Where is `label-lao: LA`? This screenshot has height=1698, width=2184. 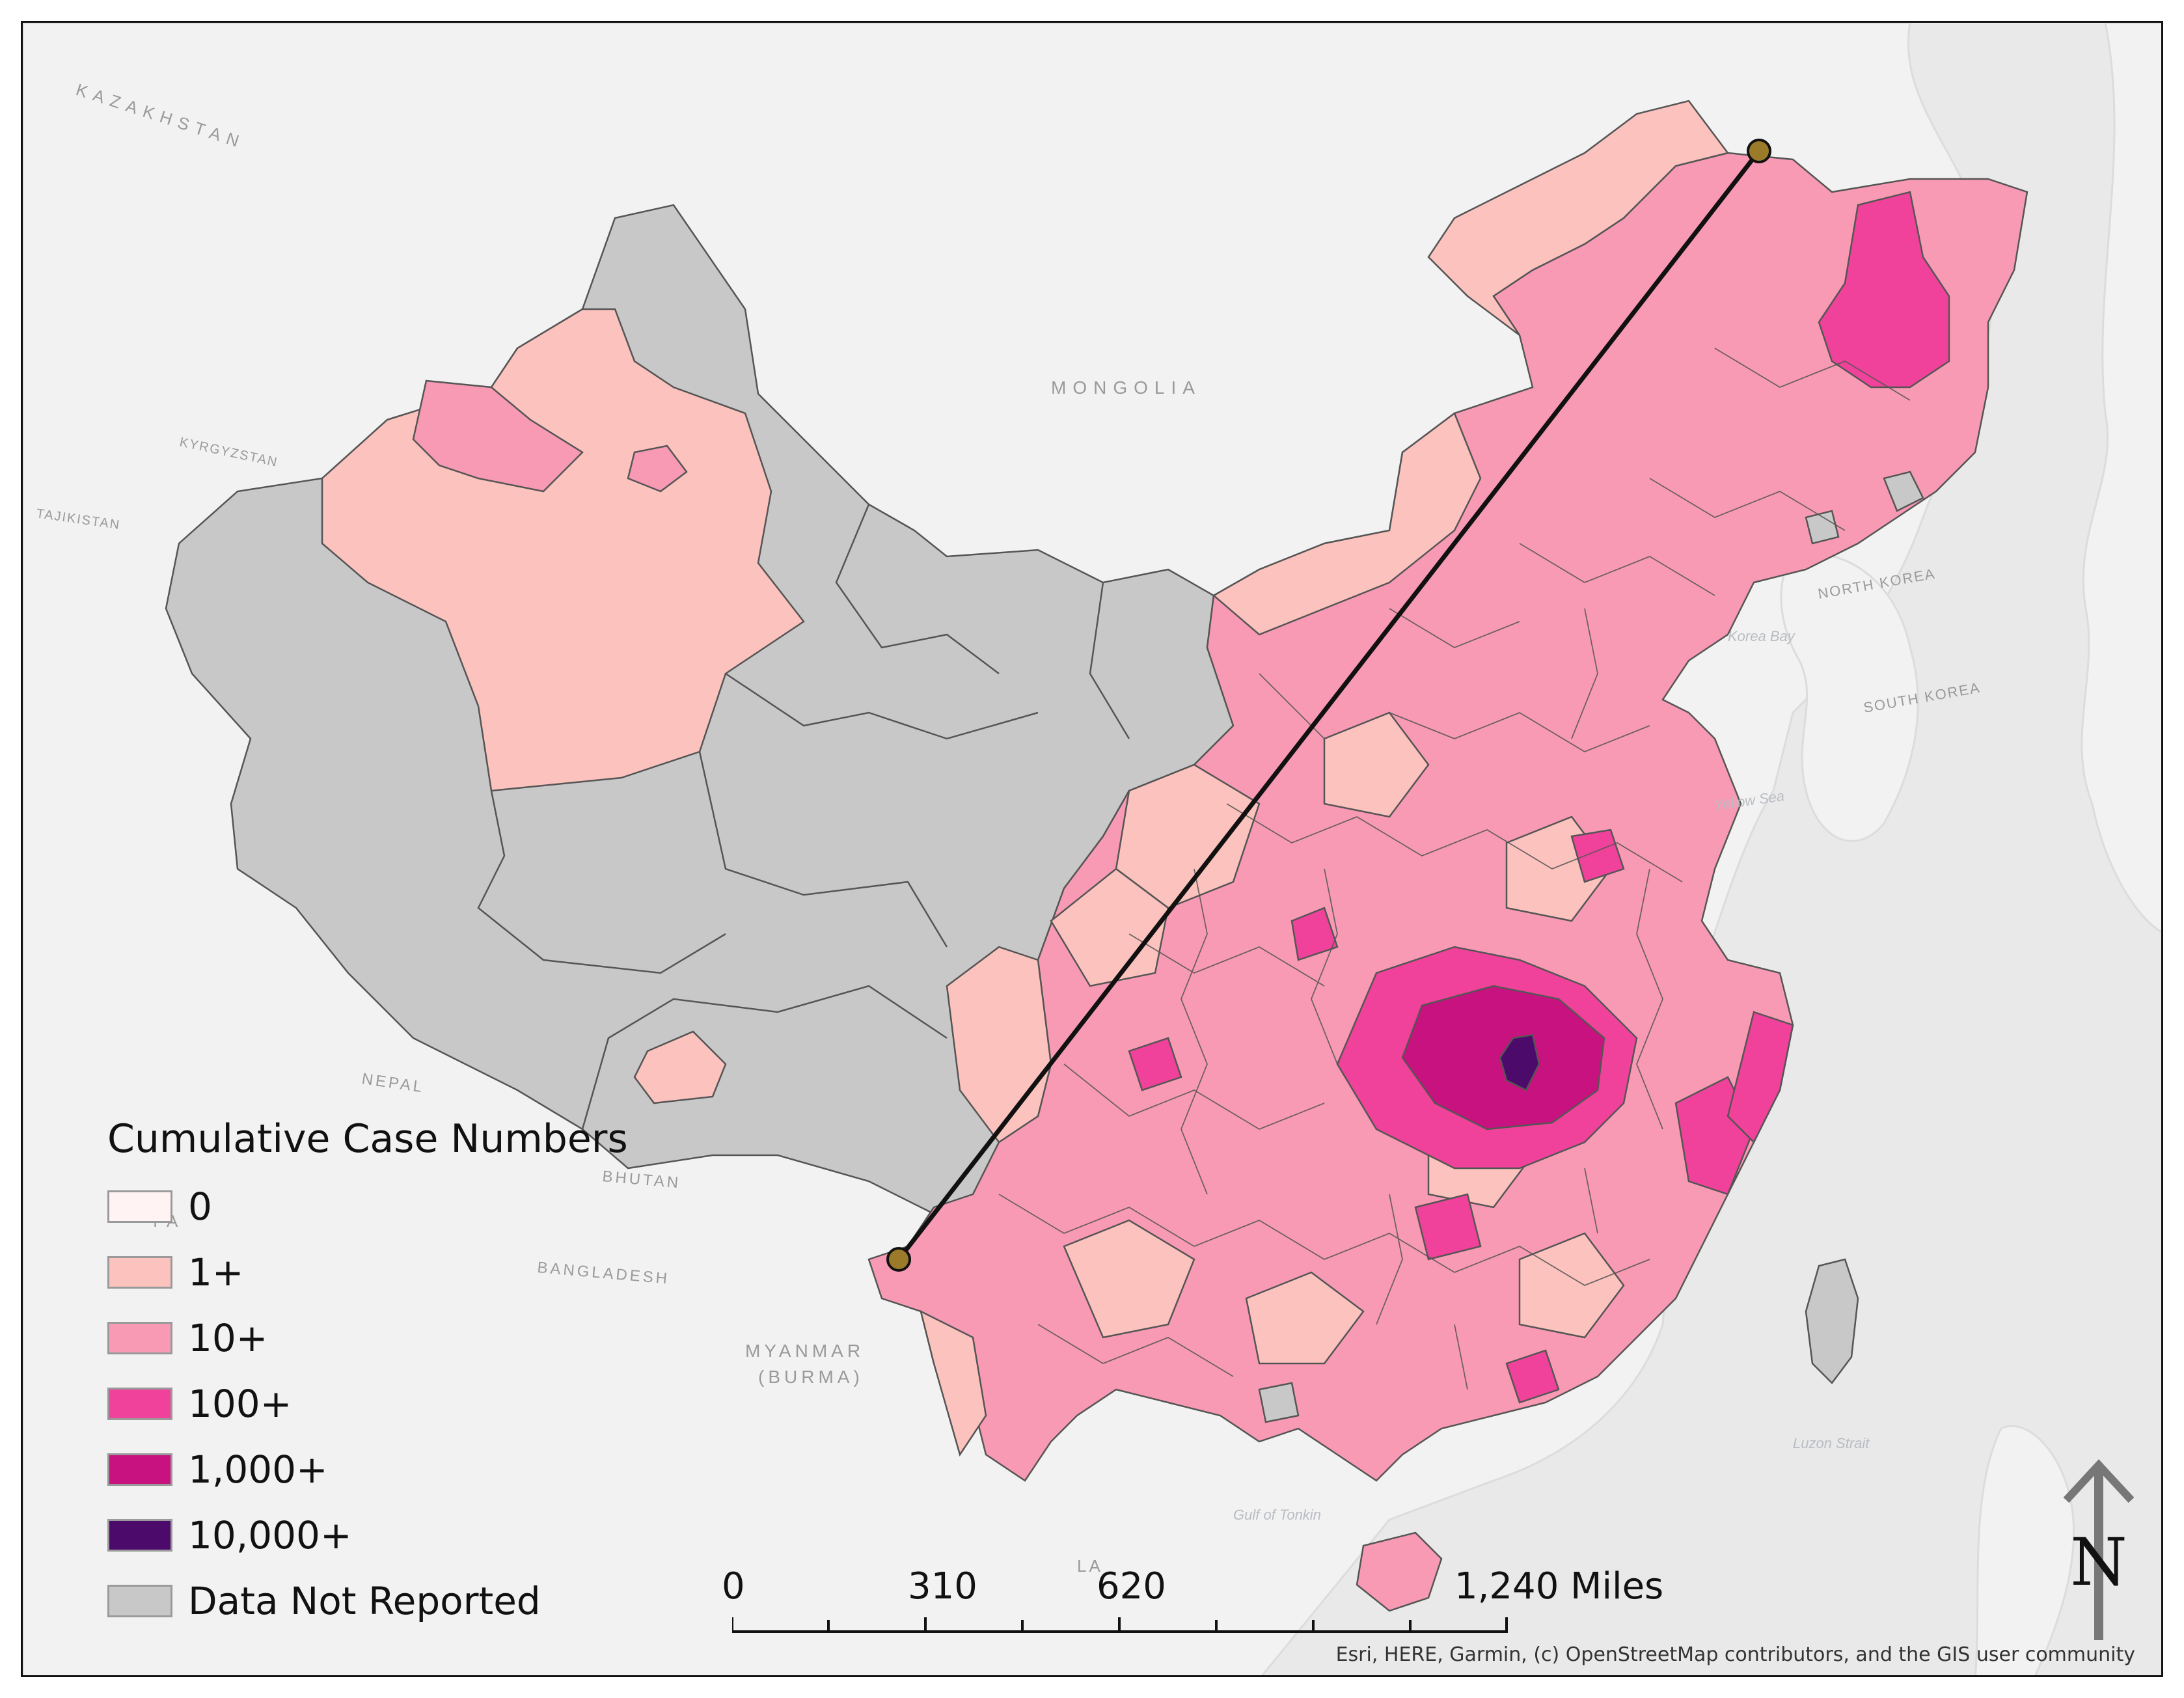
label-lao: LA is located at coordinates (1090, 1566).